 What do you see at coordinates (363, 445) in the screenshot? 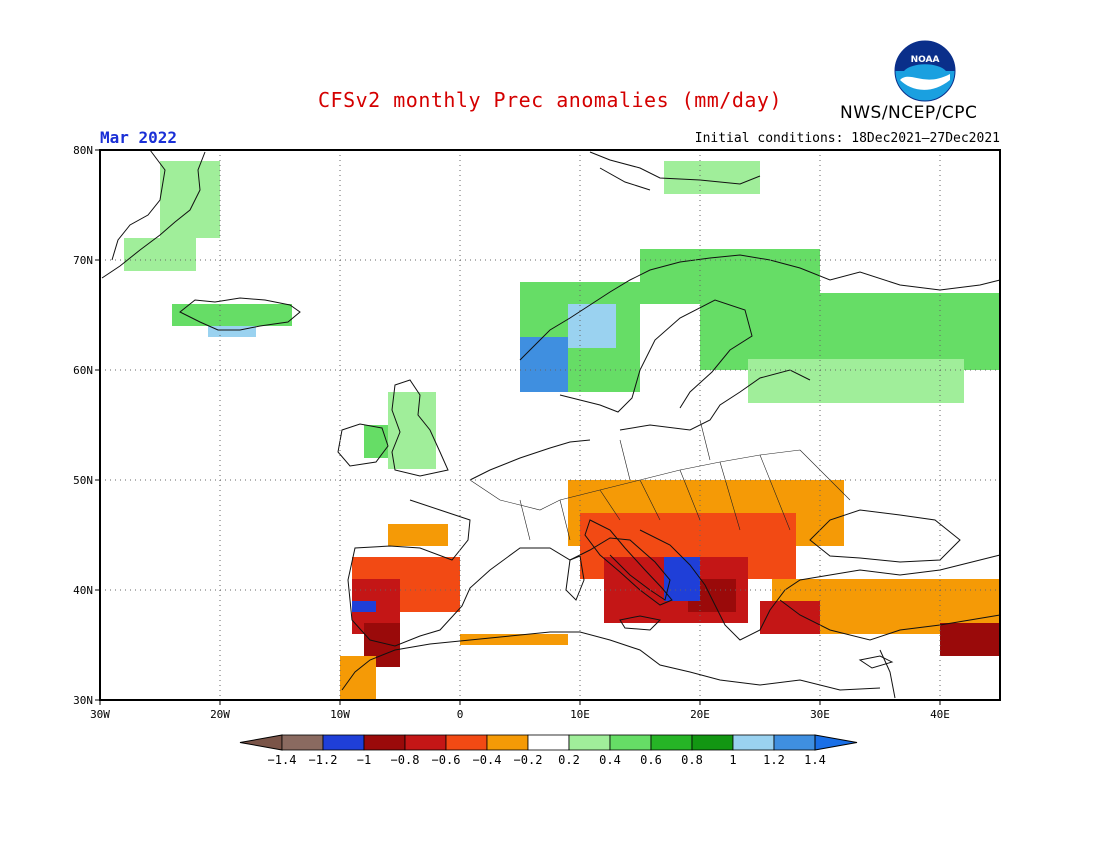
I see `coast-ireland` at bounding box center [363, 445].